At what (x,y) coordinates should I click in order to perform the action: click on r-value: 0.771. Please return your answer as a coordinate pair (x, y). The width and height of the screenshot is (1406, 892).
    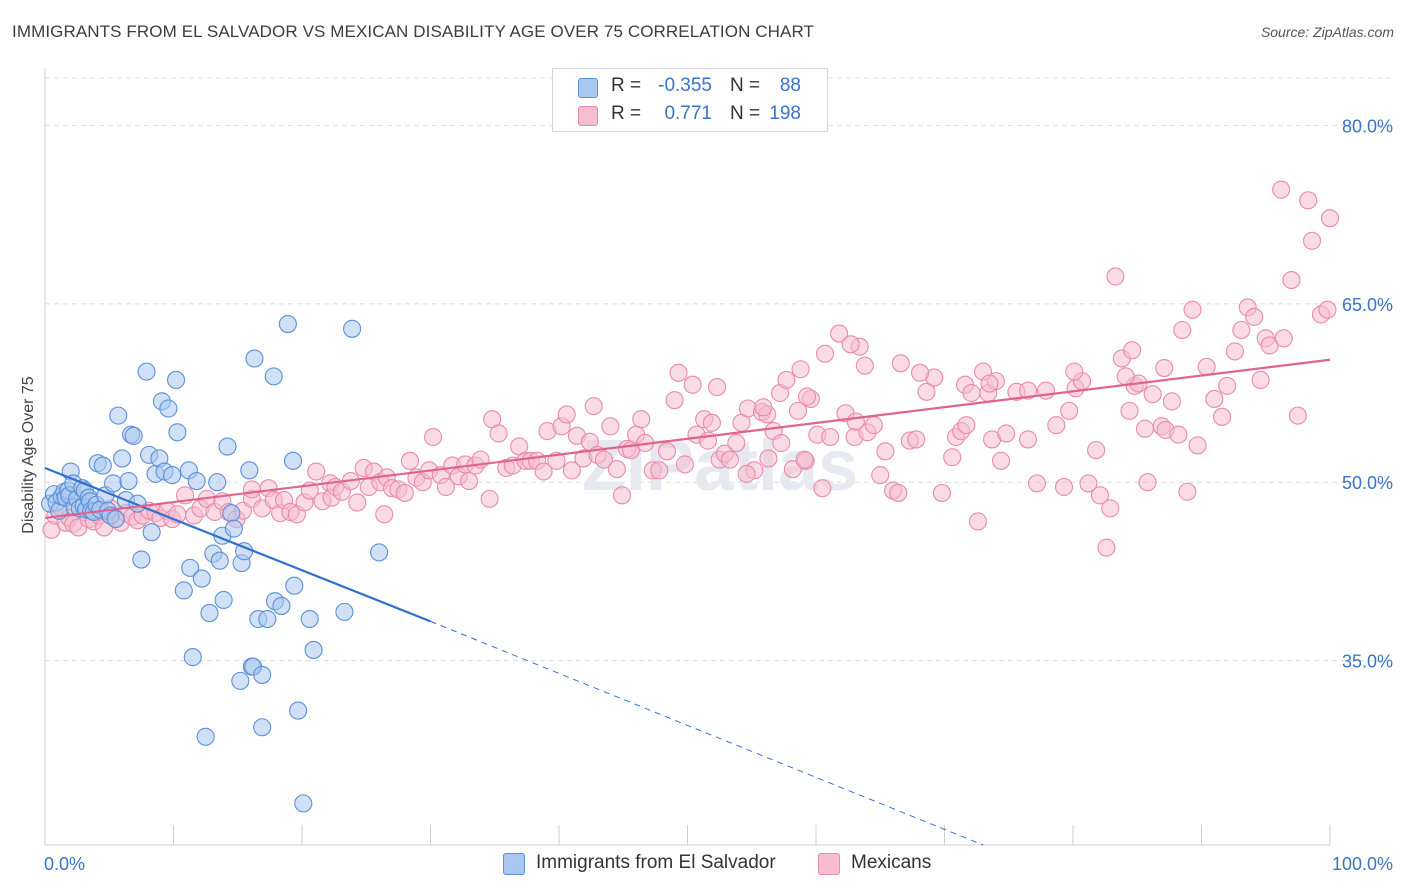
    Looking at the image, I should click on (688, 113).